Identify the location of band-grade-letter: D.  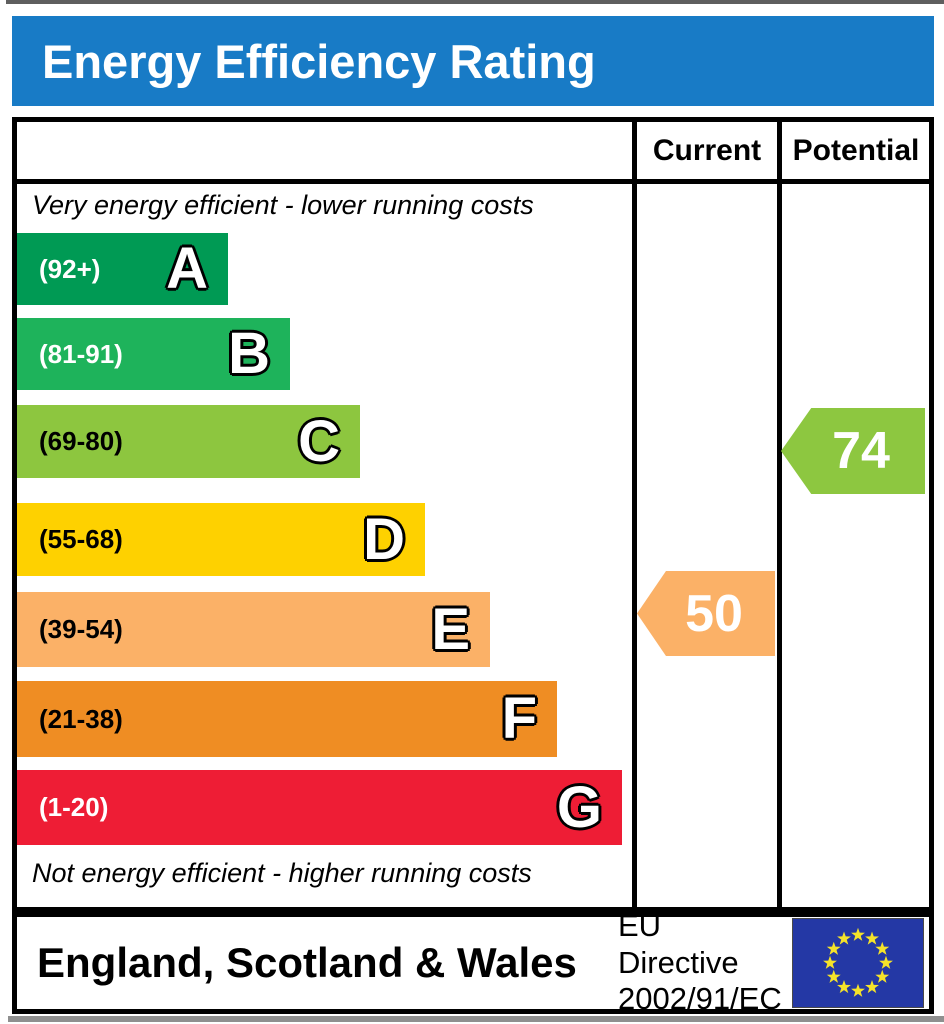
(384, 539).